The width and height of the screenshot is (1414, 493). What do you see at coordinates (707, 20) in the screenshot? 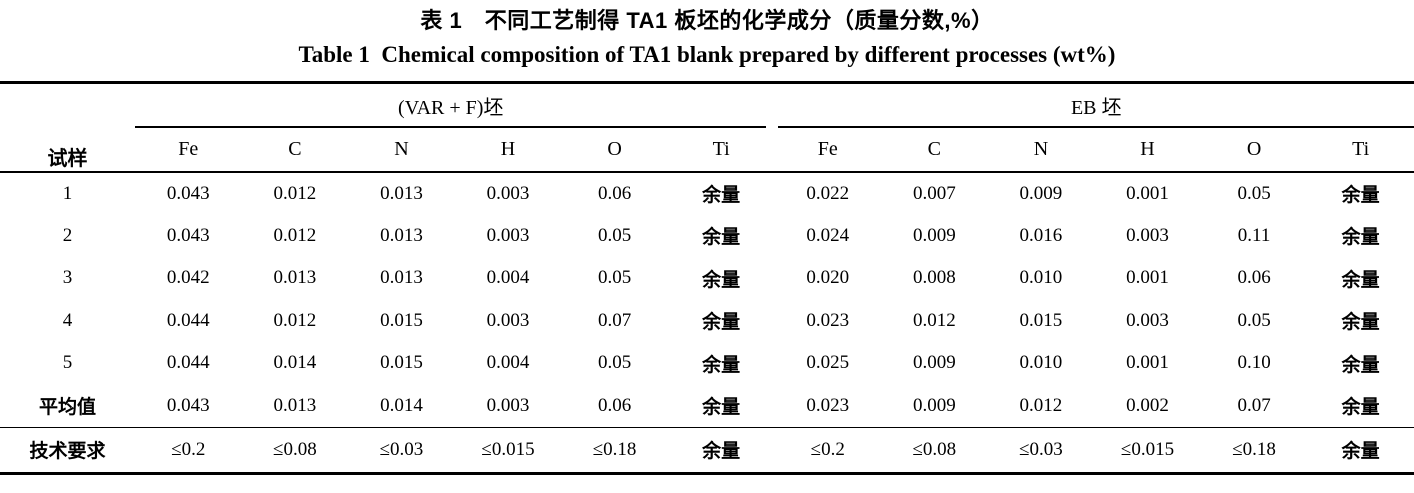
I see `table-title-zh: 表 1 不同工艺制得 TA1 板坯的化学成分（质量分数,%）` at bounding box center [707, 20].